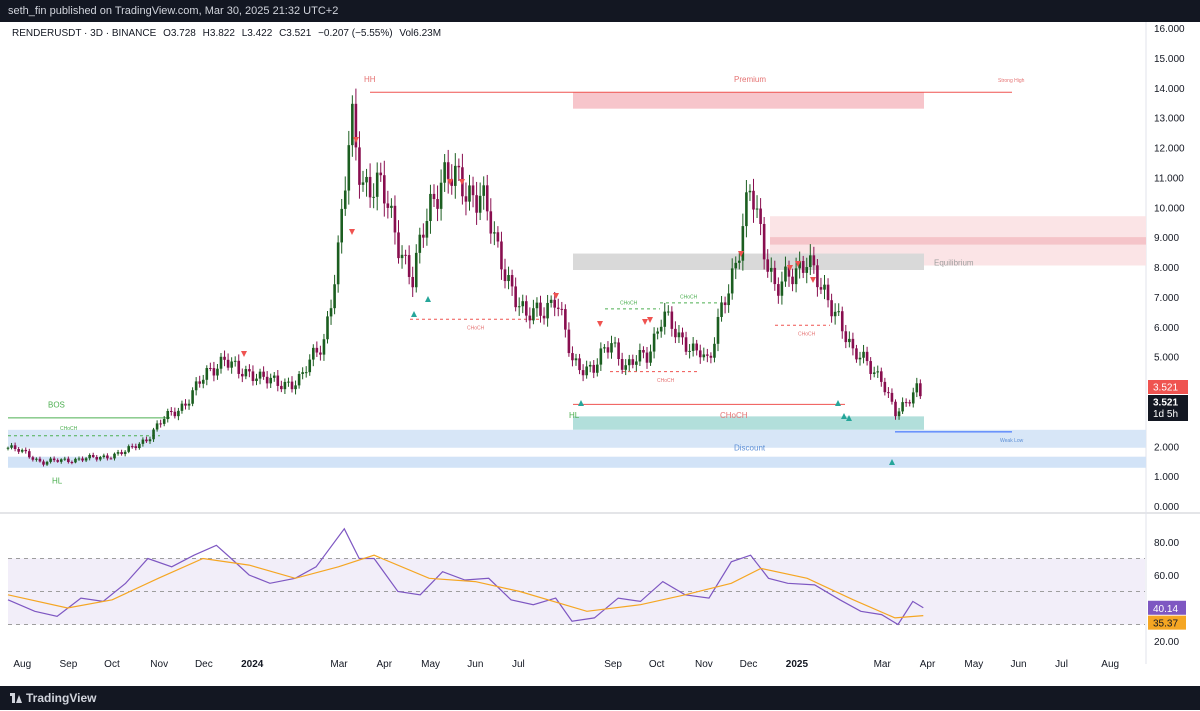 The image size is (1200, 711). Describe the element at coordinates (465, 586) in the screenshot. I see `rsi-ma-line` at that location.